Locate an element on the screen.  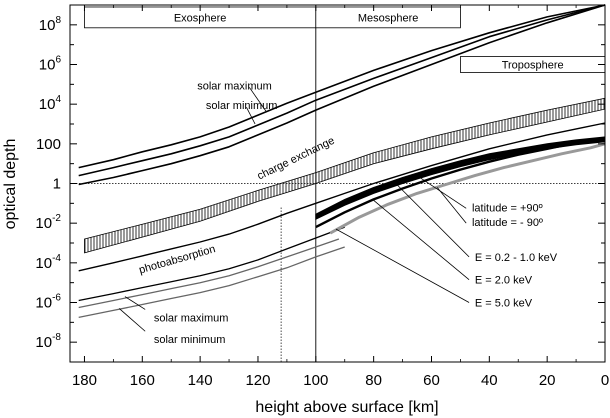
x-tick-label-60: 60 is located at coordinates (431, 380).